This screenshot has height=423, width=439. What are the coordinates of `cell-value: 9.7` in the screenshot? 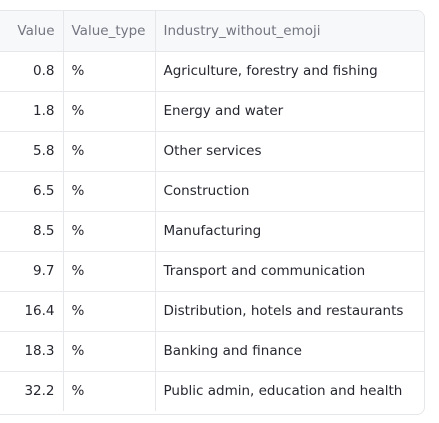 It's located at (32, 271).